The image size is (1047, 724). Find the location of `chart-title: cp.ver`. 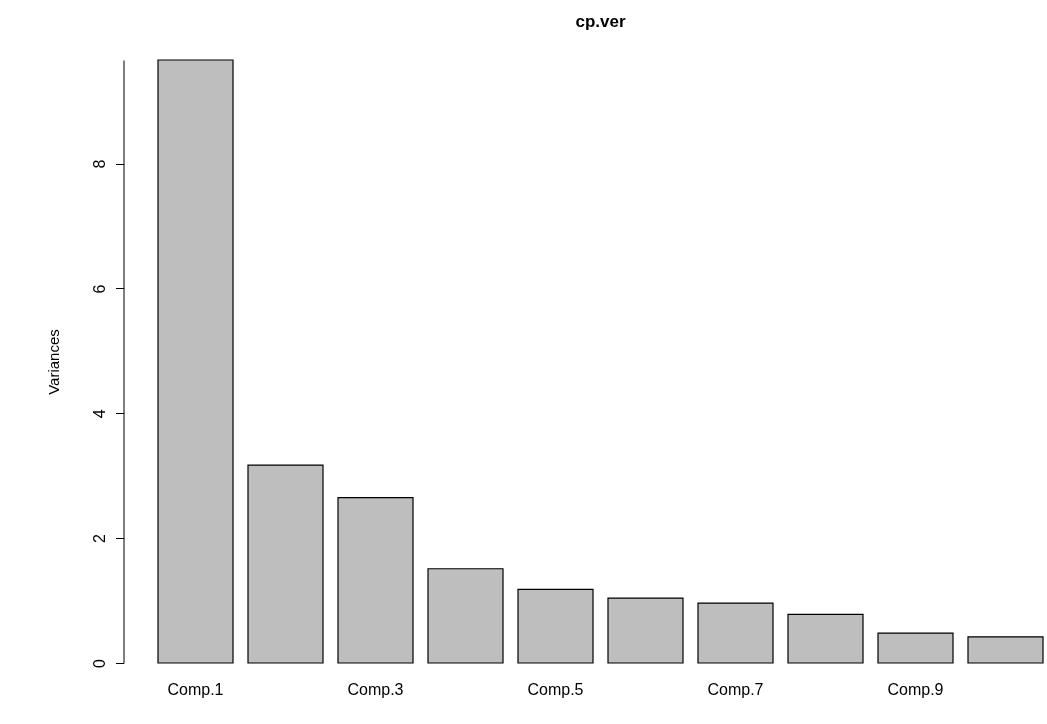

chart-title: cp.ver is located at coordinates (600, 22).